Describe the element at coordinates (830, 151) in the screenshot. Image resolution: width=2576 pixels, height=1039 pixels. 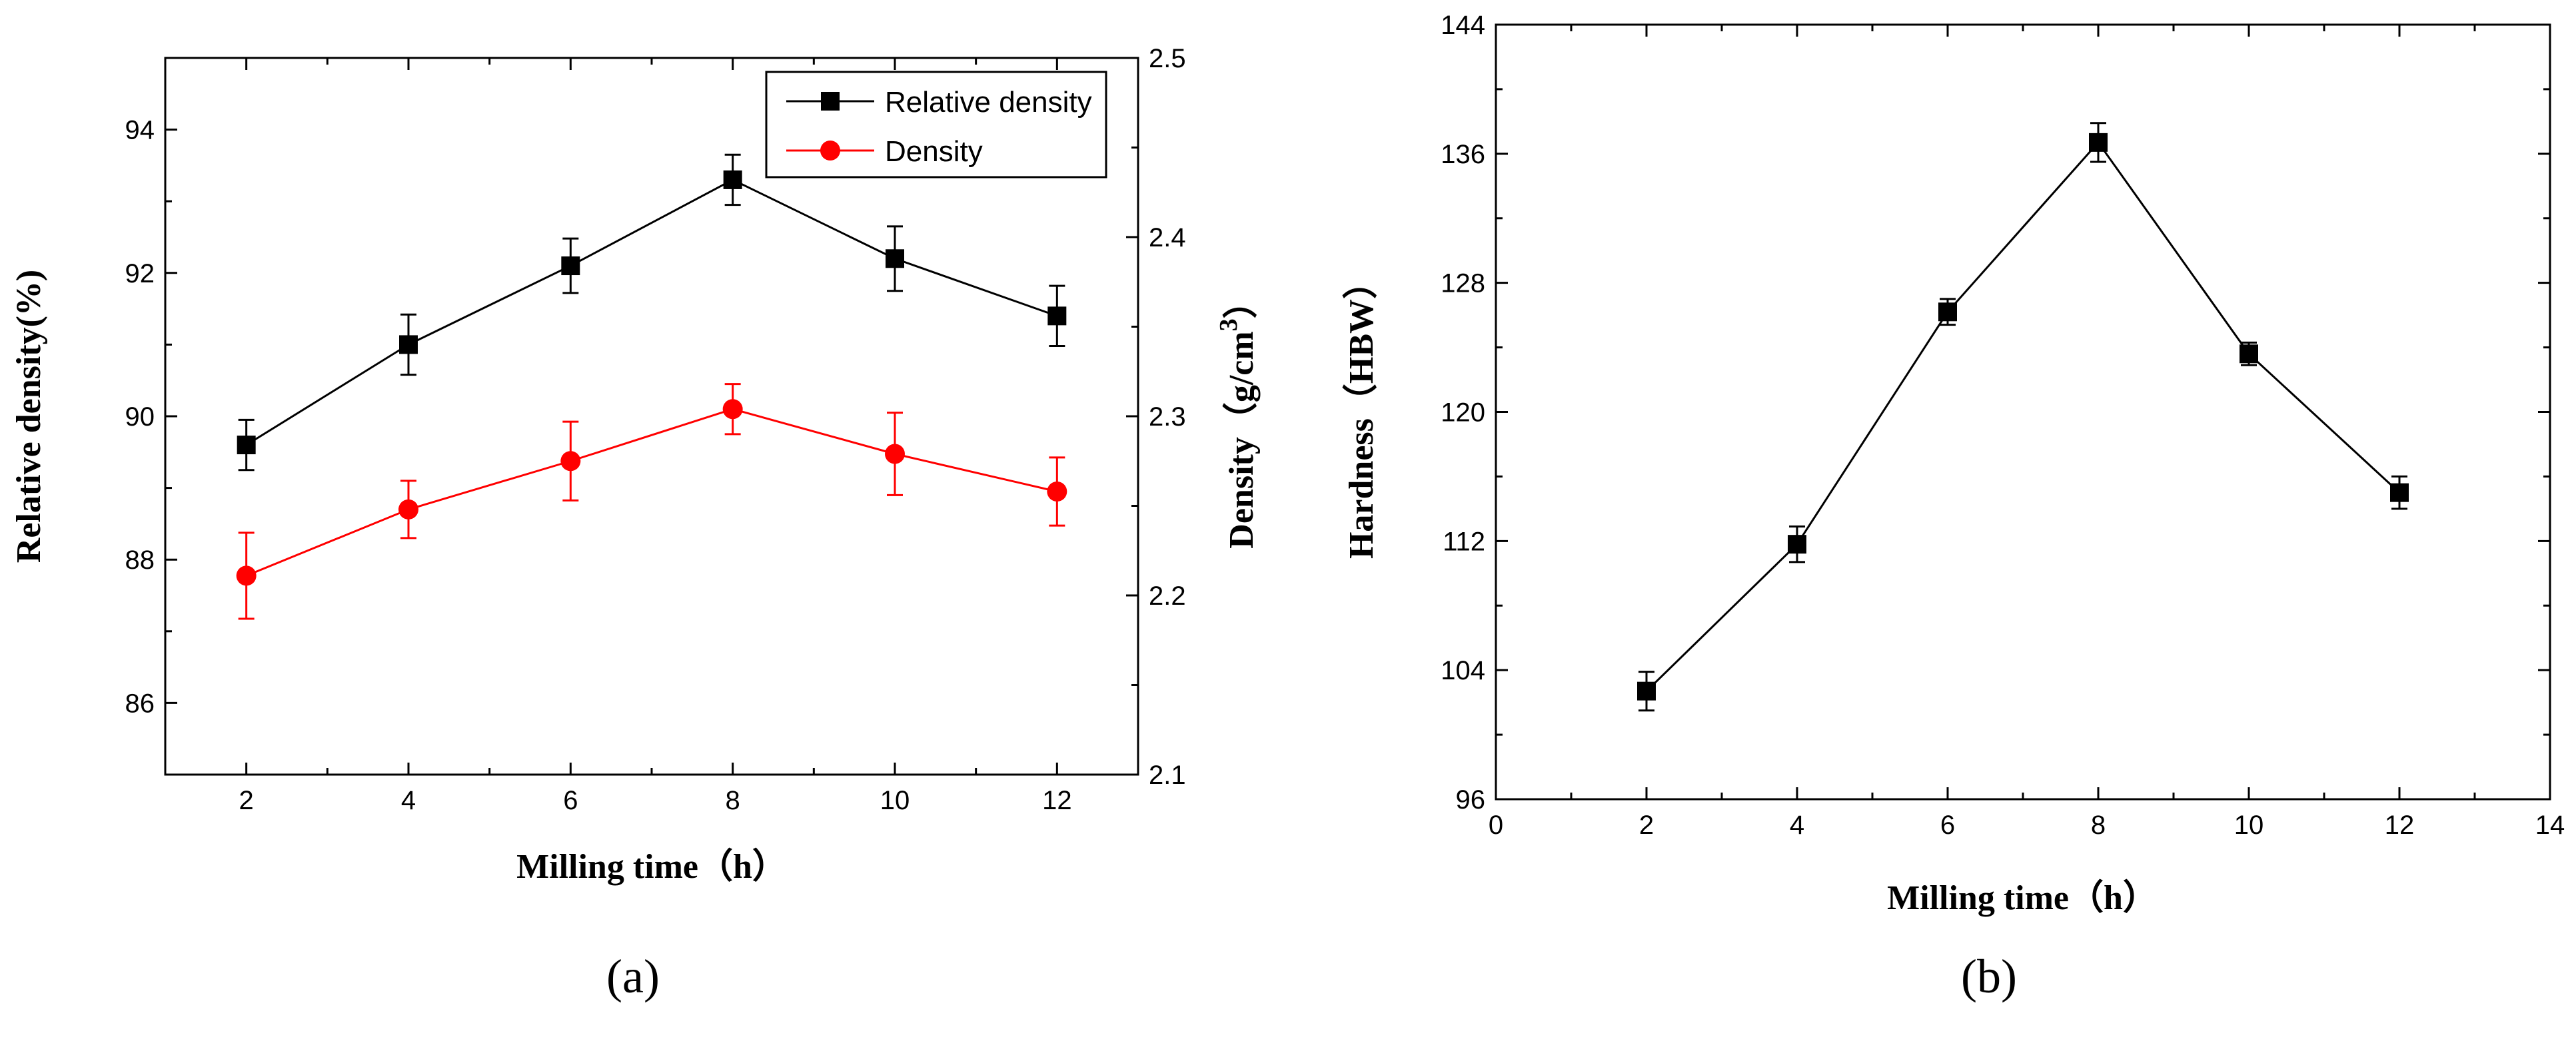
I see `legend-marker-density` at that location.